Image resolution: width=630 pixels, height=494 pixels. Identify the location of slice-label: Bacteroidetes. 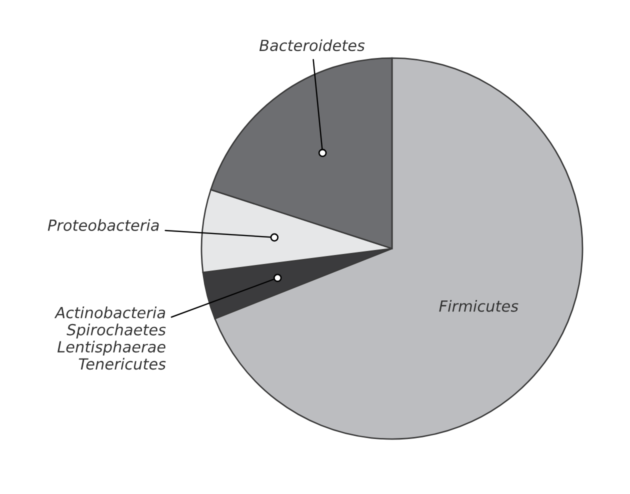
(312, 45).